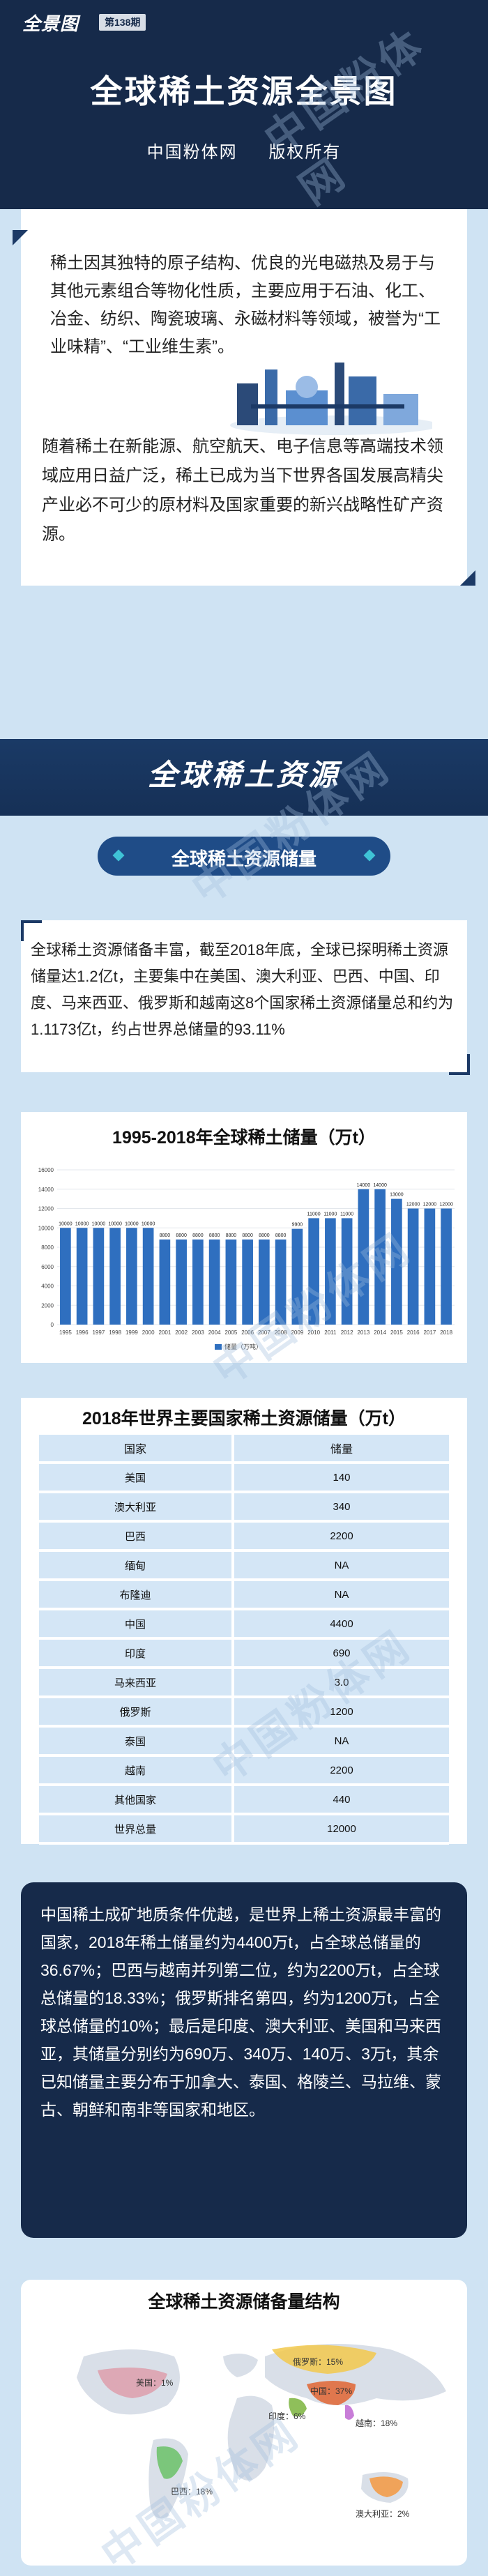 The height and width of the screenshot is (2576, 488). Describe the element at coordinates (380, 1185) in the screenshot. I see `bar-value-label: 14000` at that location.